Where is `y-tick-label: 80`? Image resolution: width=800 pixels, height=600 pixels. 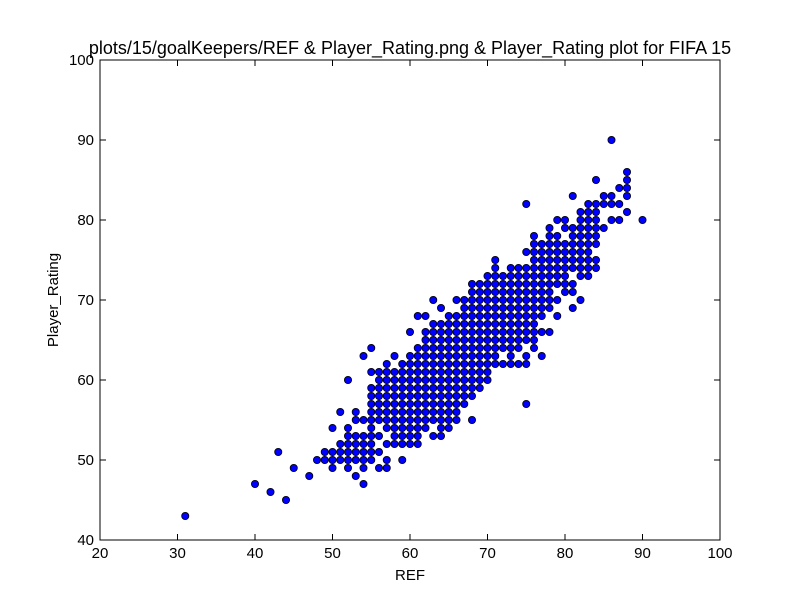
y-tick-label: 80 is located at coordinates (85, 220).